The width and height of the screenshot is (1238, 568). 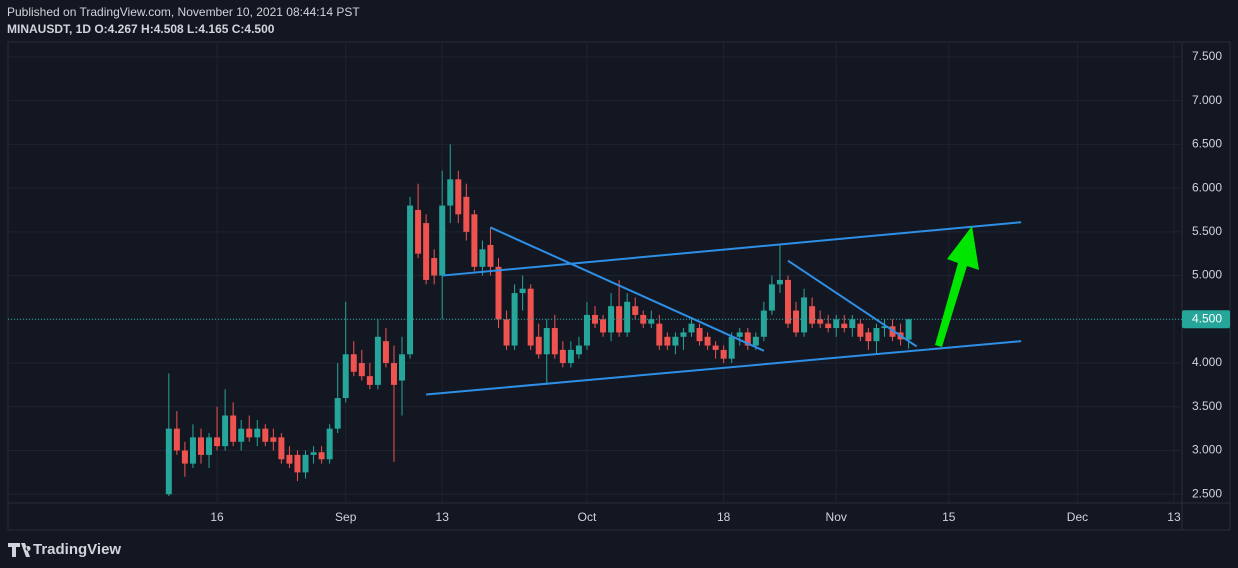 What do you see at coordinates (1207, 231) in the screenshot?
I see `y-tick-label: 5.500` at bounding box center [1207, 231].